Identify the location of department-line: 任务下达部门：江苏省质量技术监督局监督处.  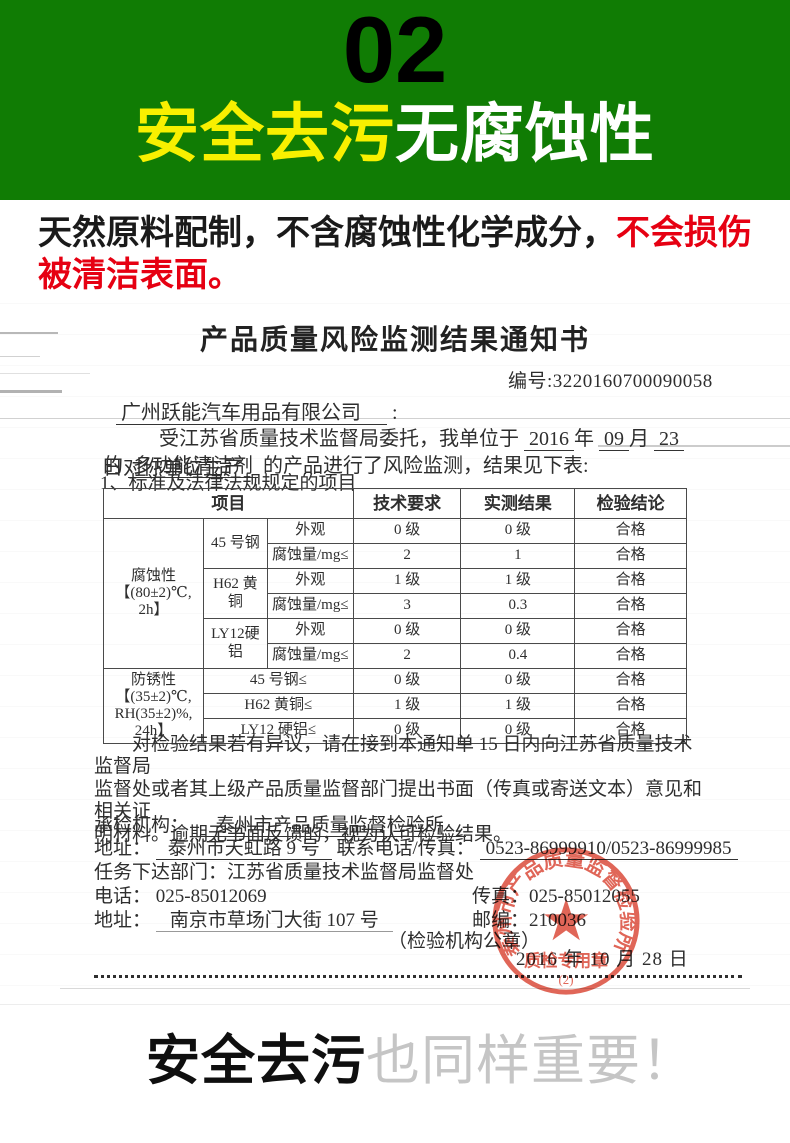
(284, 872).